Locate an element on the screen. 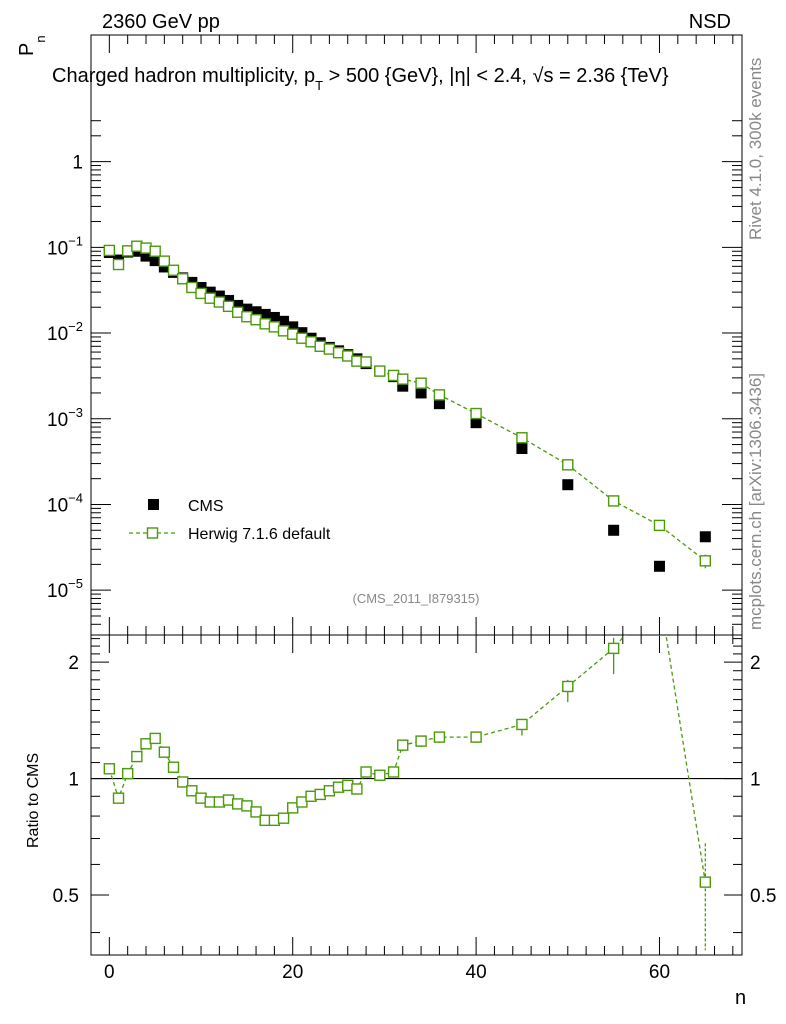 The image size is (786, 1024). process-label: NSD is located at coordinates (710, 22).